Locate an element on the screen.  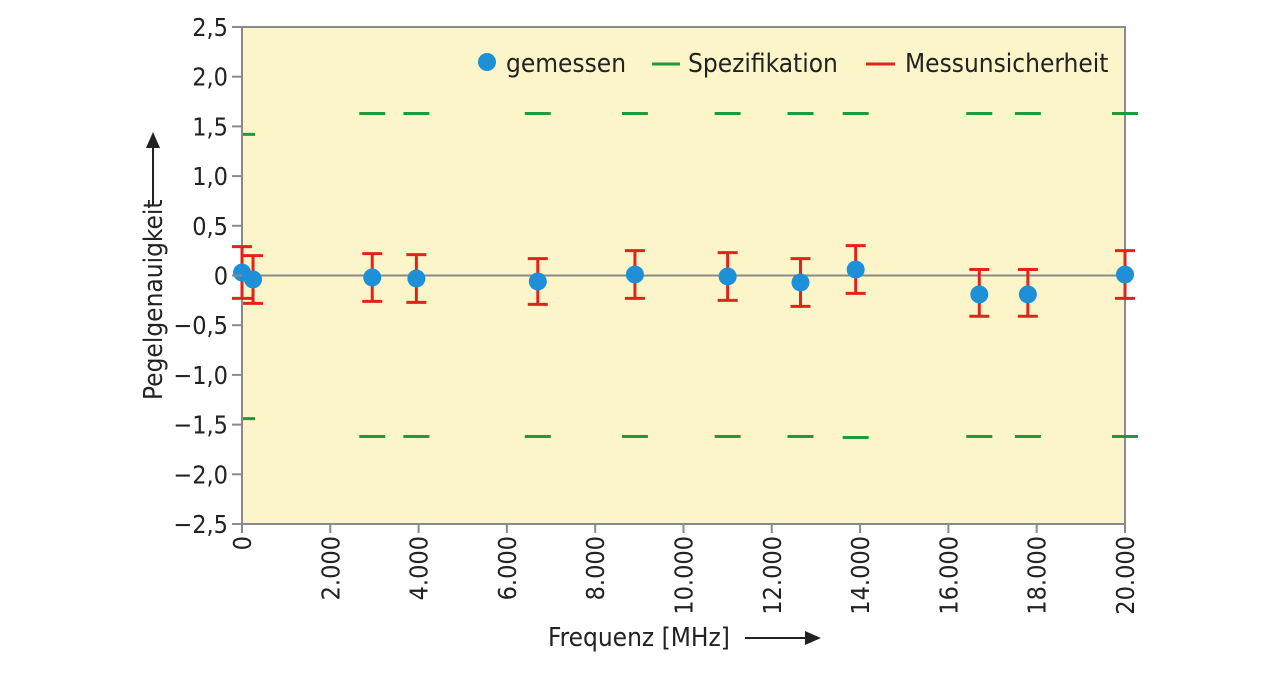
y-tick-label: −1,5 is located at coordinates (200, 425).